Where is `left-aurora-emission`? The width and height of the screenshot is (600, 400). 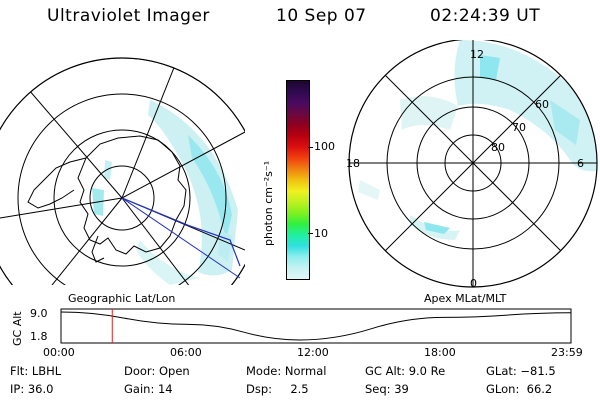
left-aurora-emission is located at coordinates (165, 192).